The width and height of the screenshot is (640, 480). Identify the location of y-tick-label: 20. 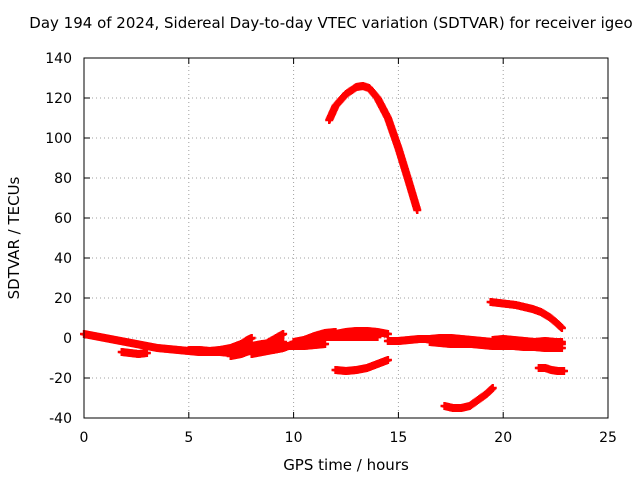
(63, 299).